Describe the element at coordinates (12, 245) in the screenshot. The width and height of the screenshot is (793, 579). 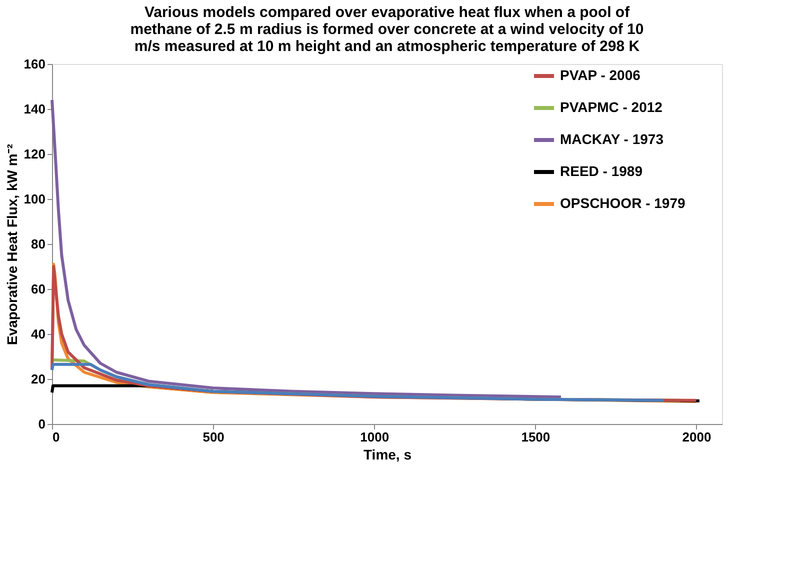
I see `y-axis-title: Evaporative Heat Flux, kW m⁻²` at that location.